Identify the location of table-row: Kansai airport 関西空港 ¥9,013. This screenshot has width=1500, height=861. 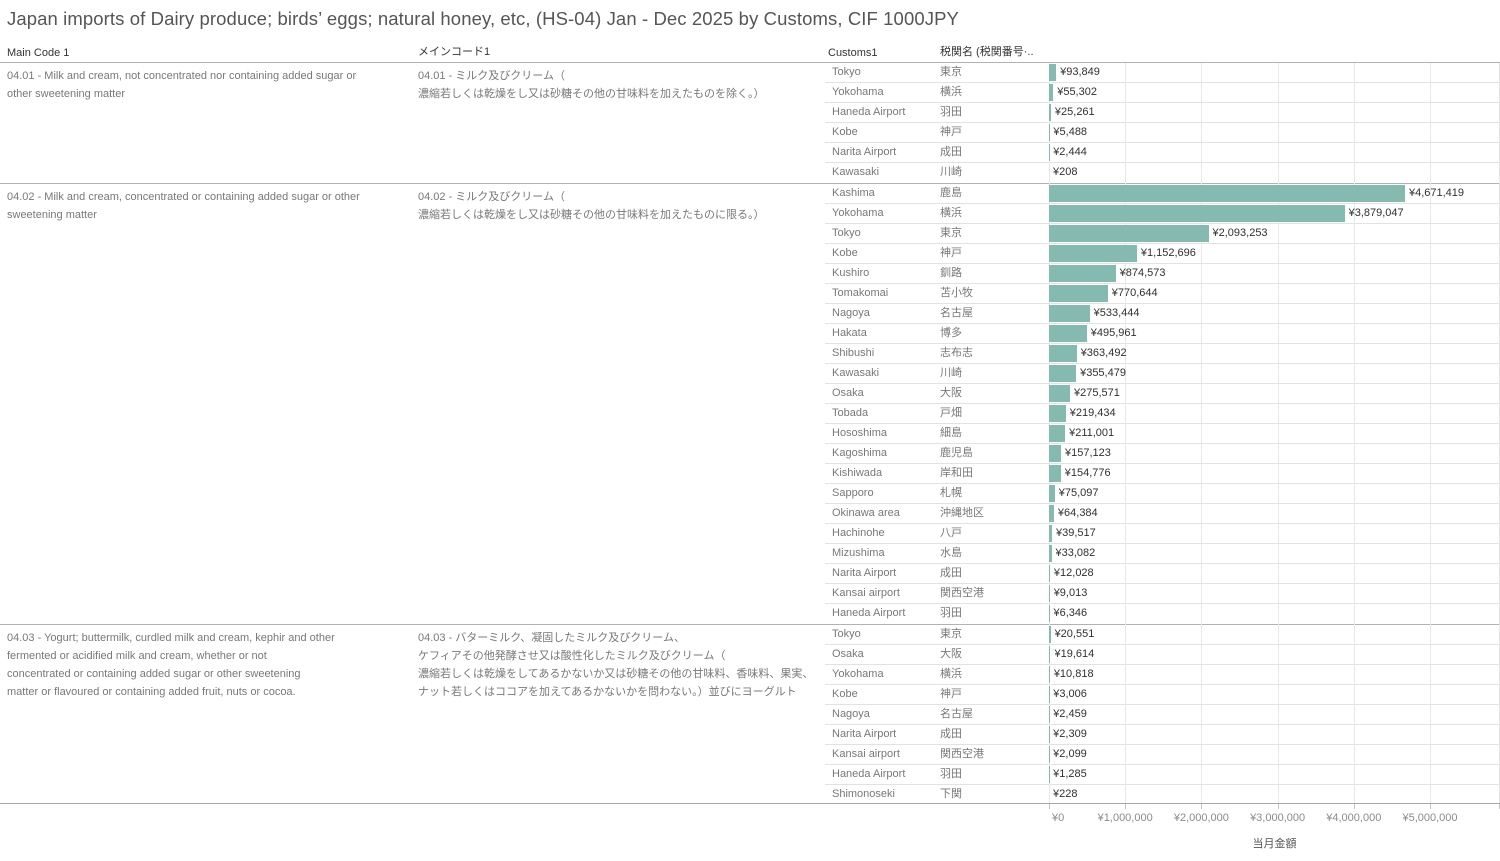
(1162, 594).